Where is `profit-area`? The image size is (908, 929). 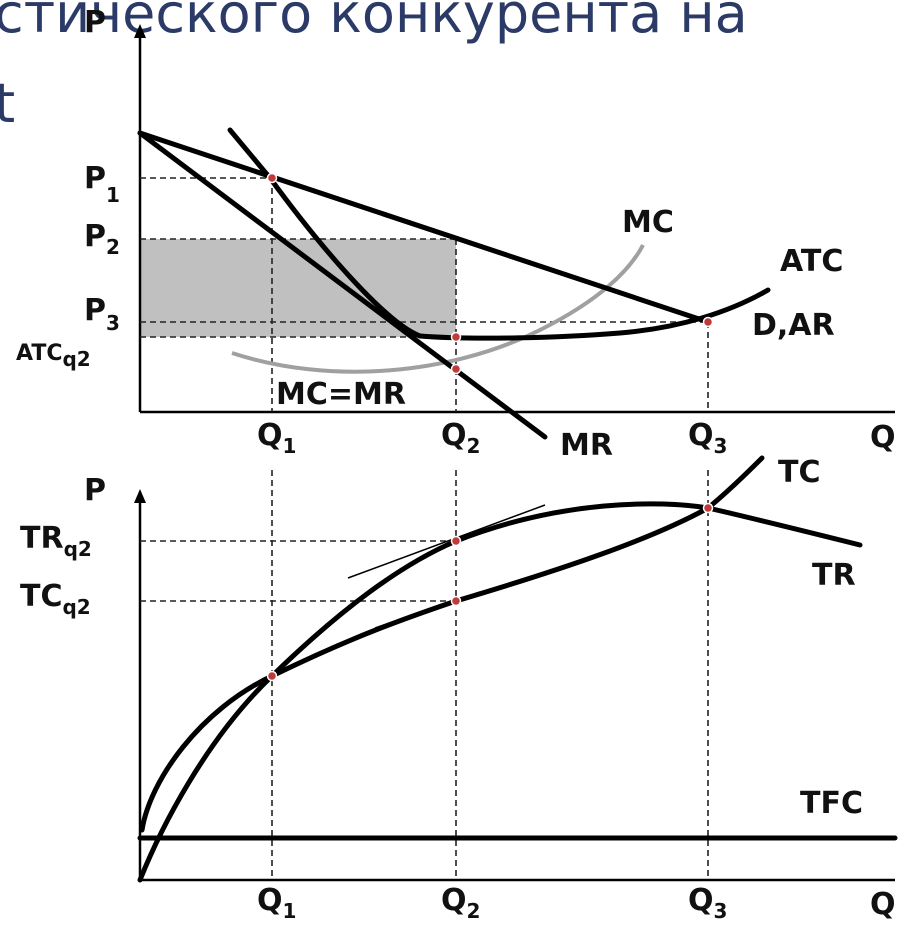
profit-area is located at coordinates (298, 288).